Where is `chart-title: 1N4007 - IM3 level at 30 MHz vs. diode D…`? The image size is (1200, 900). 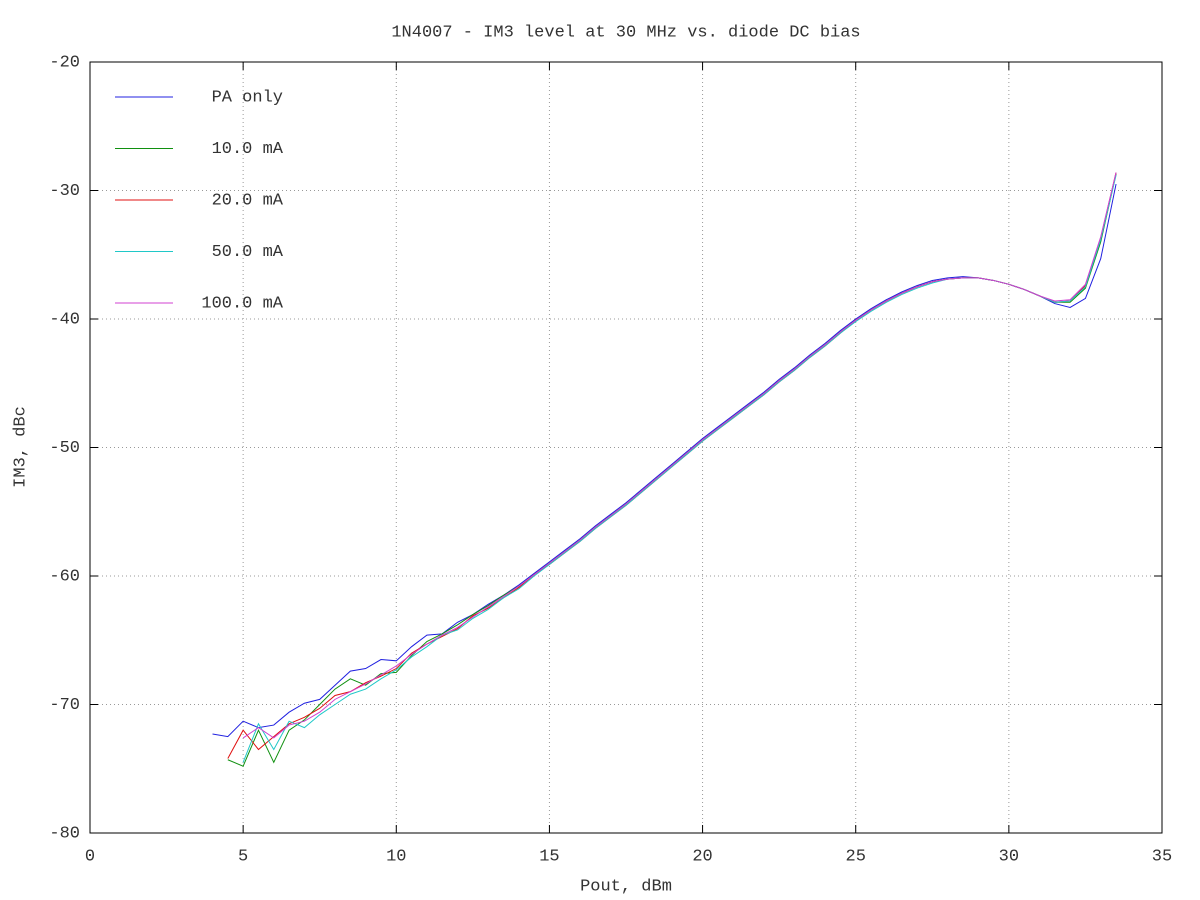
chart-title: 1N4007 - IM3 level at 30 MHz vs. diode D… is located at coordinates (625, 32).